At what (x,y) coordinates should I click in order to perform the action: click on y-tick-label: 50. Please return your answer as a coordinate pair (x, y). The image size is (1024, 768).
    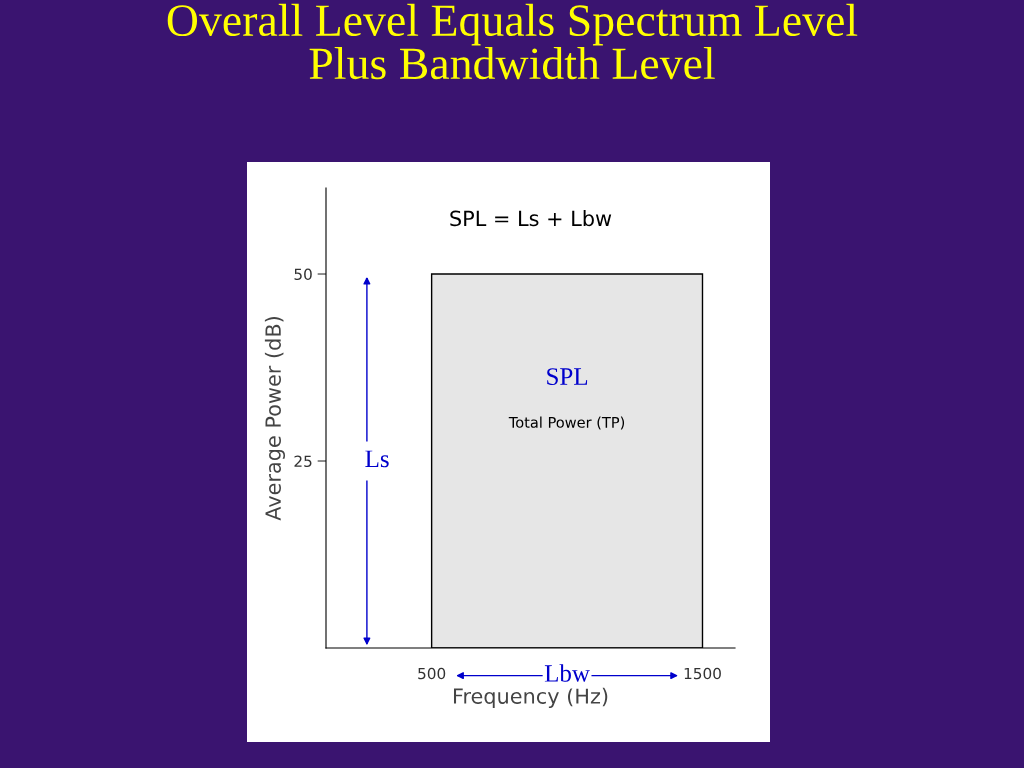
    Looking at the image, I should click on (303, 274).